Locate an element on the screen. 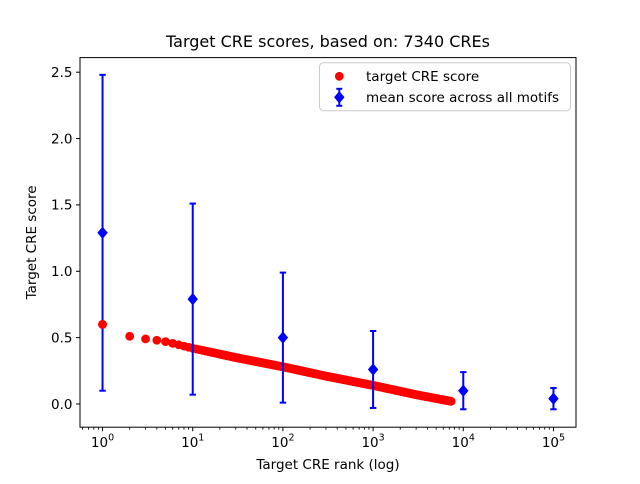  x-tick-label: 10⁵ is located at coordinates (553, 442).